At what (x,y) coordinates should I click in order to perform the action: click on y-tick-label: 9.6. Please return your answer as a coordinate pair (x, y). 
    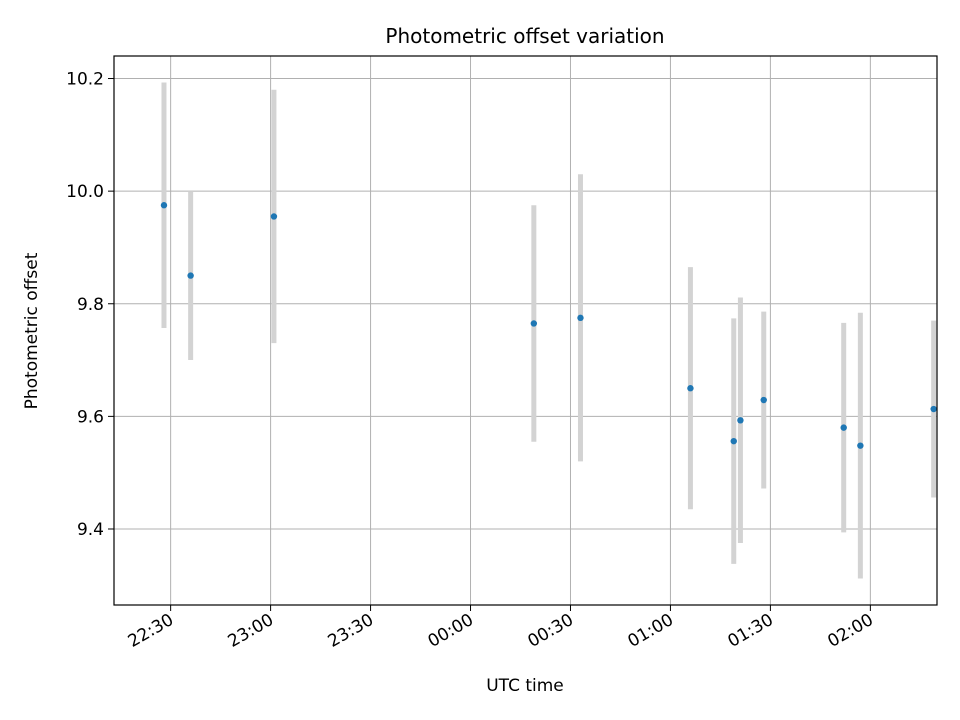
    Looking at the image, I should click on (90, 417).